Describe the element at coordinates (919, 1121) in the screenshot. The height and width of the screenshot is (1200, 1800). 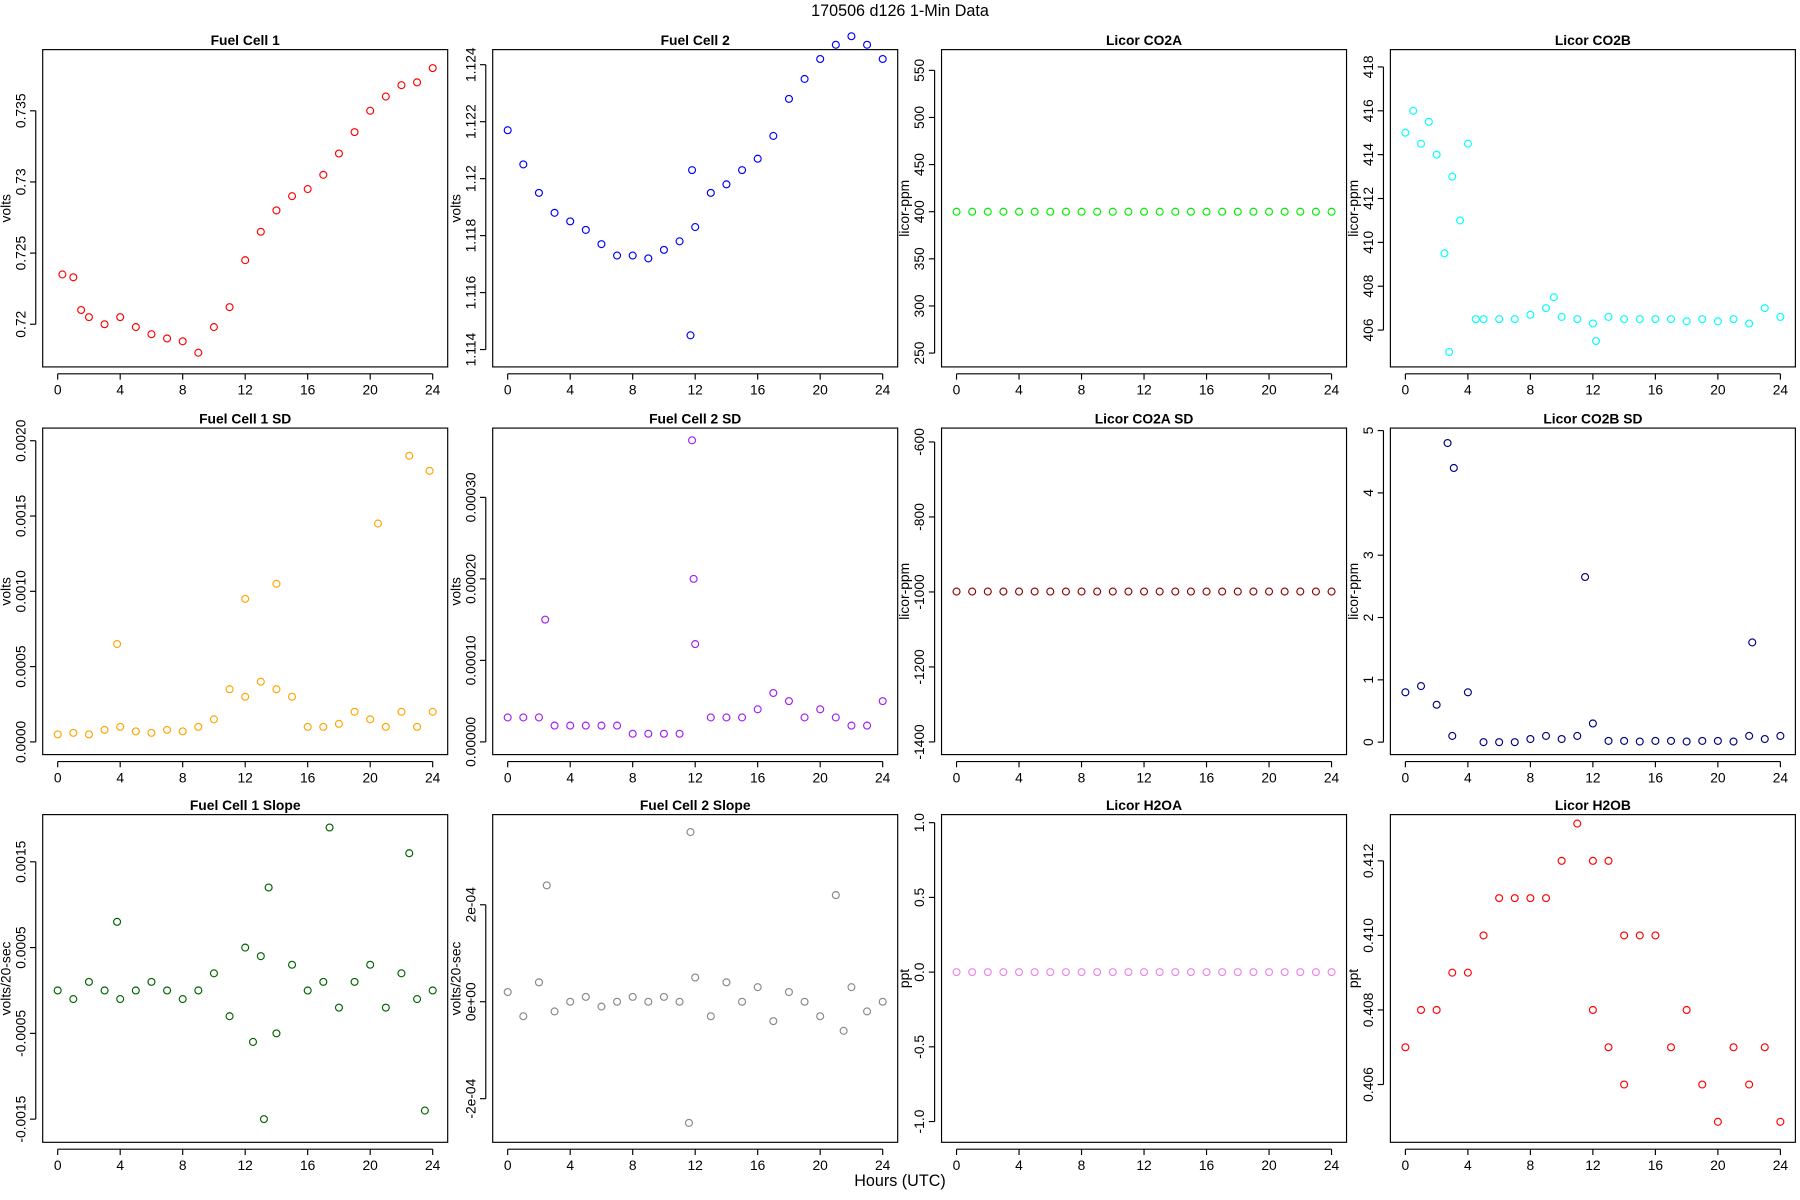
I see `y-tick-label: -1.0` at that location.